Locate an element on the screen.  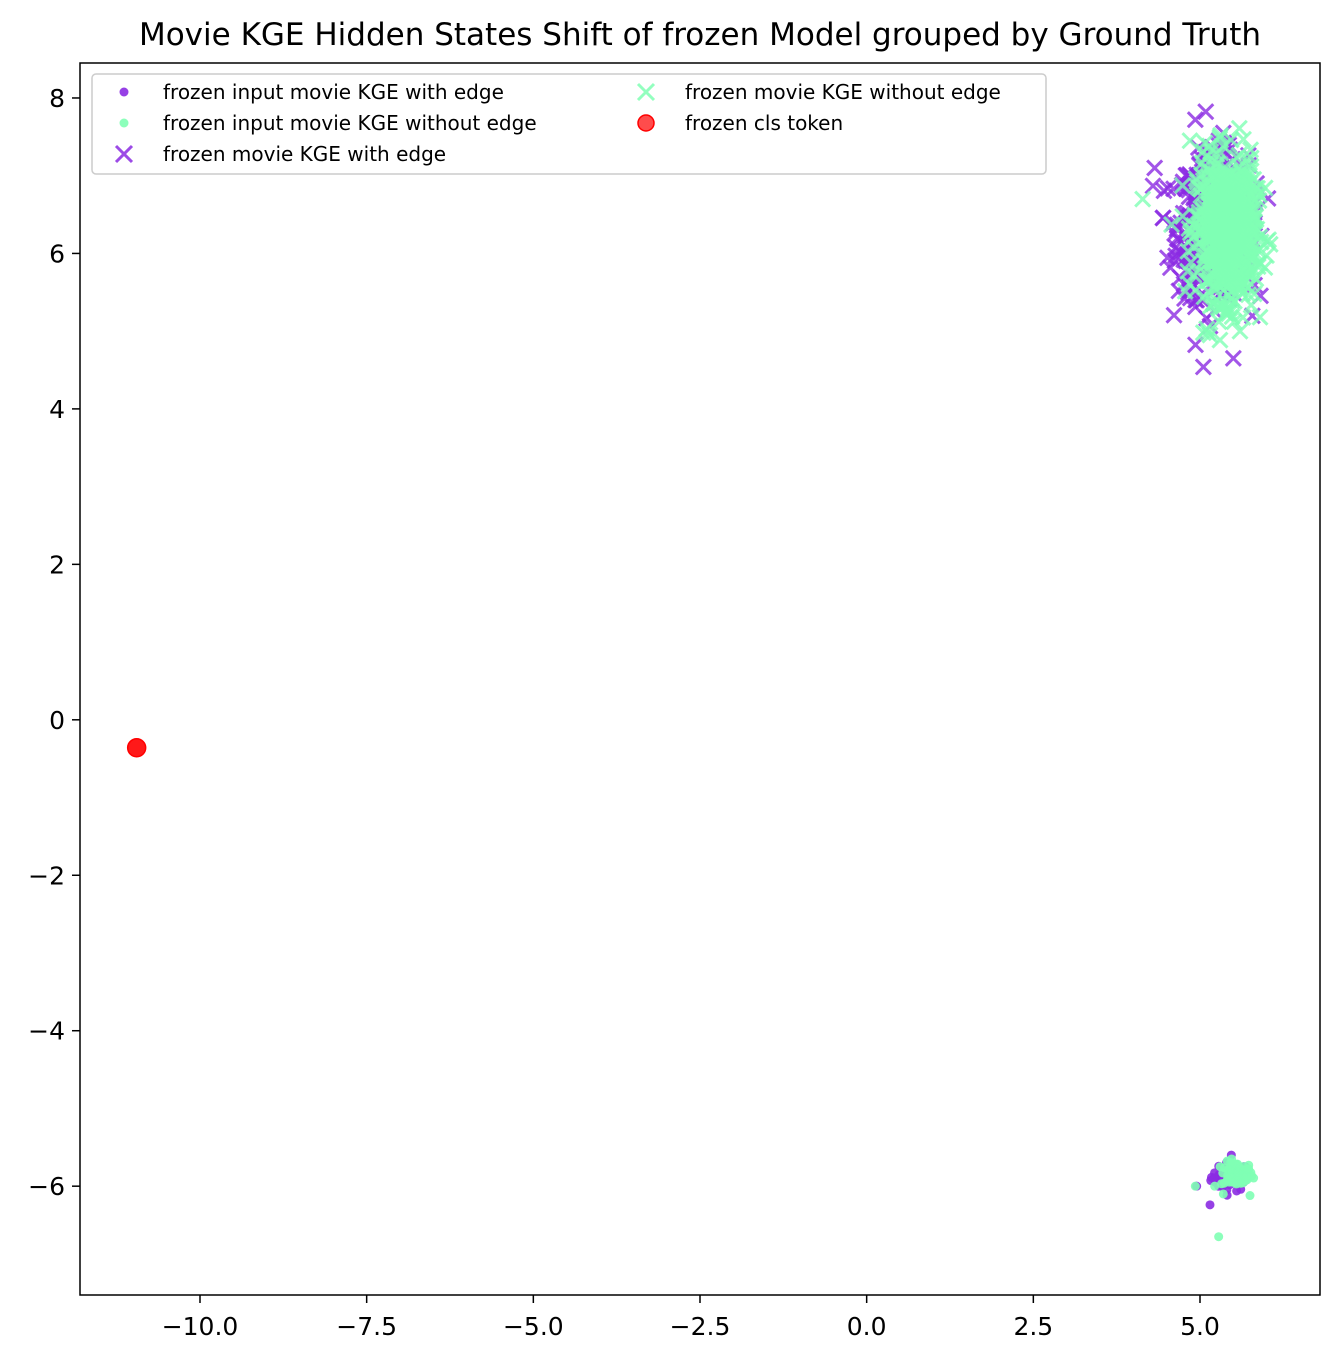
y-tick-label: 8 is located at coordinates (57, 98).